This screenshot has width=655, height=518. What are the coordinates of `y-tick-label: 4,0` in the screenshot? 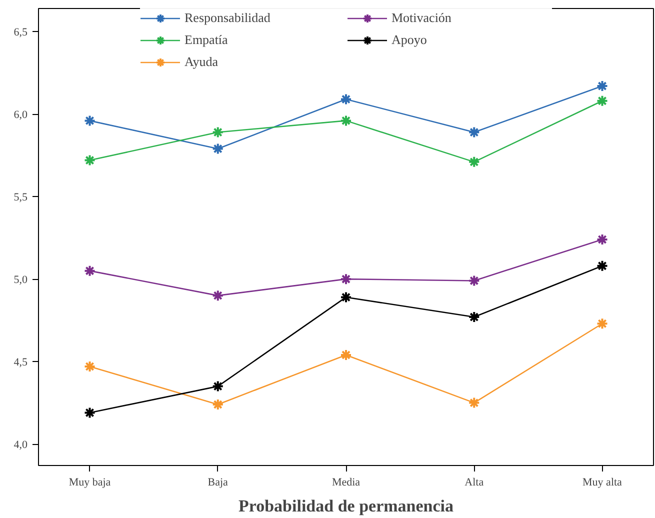 It's located at (21, 445).